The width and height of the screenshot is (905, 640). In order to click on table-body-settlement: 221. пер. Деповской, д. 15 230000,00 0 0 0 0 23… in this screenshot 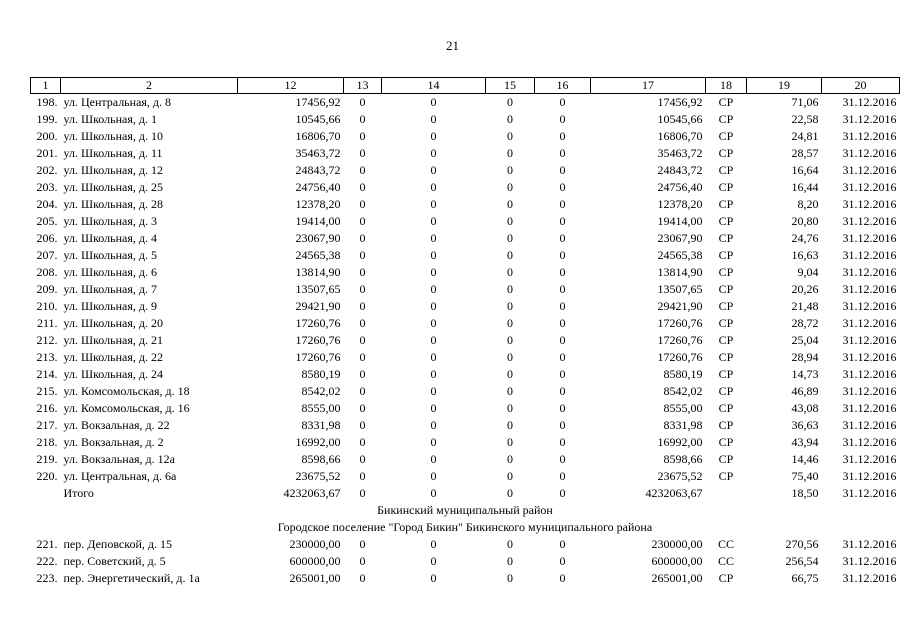, I will do `click(465, 561)`.